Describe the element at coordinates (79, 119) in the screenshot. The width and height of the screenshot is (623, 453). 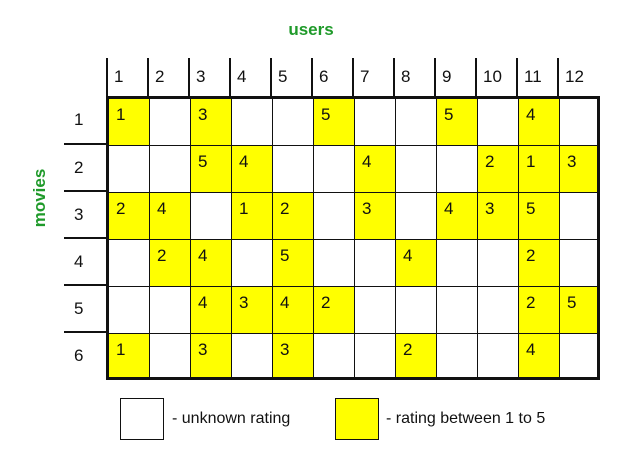
I see `row-header-1: 1` at that location.